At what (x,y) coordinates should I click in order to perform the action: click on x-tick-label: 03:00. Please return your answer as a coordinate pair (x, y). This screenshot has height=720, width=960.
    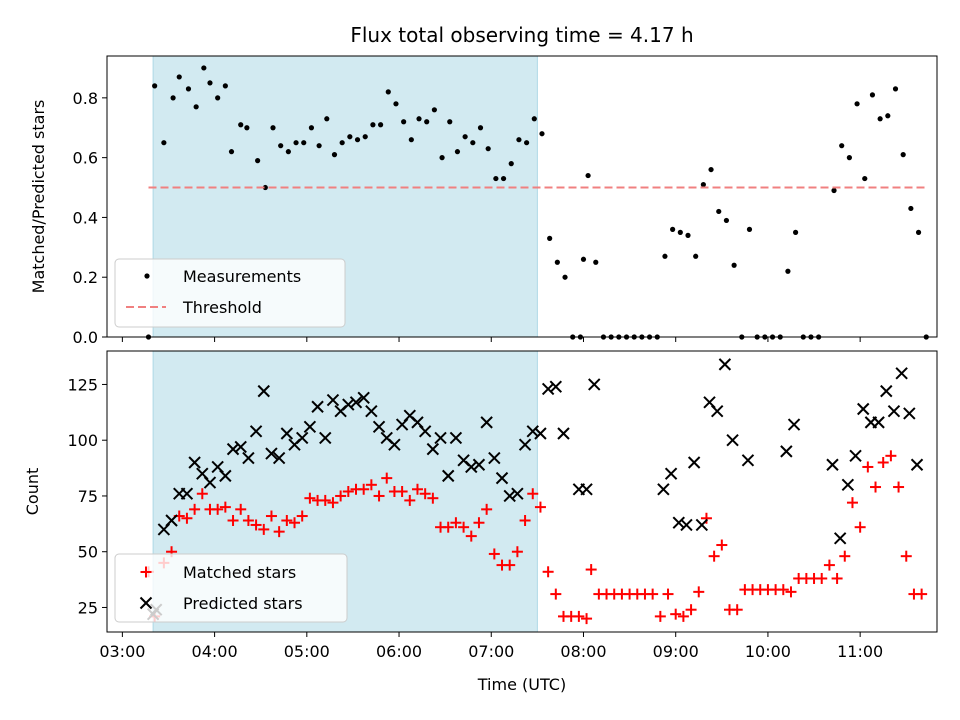
    Looking at the image, I should click on (122, 651).